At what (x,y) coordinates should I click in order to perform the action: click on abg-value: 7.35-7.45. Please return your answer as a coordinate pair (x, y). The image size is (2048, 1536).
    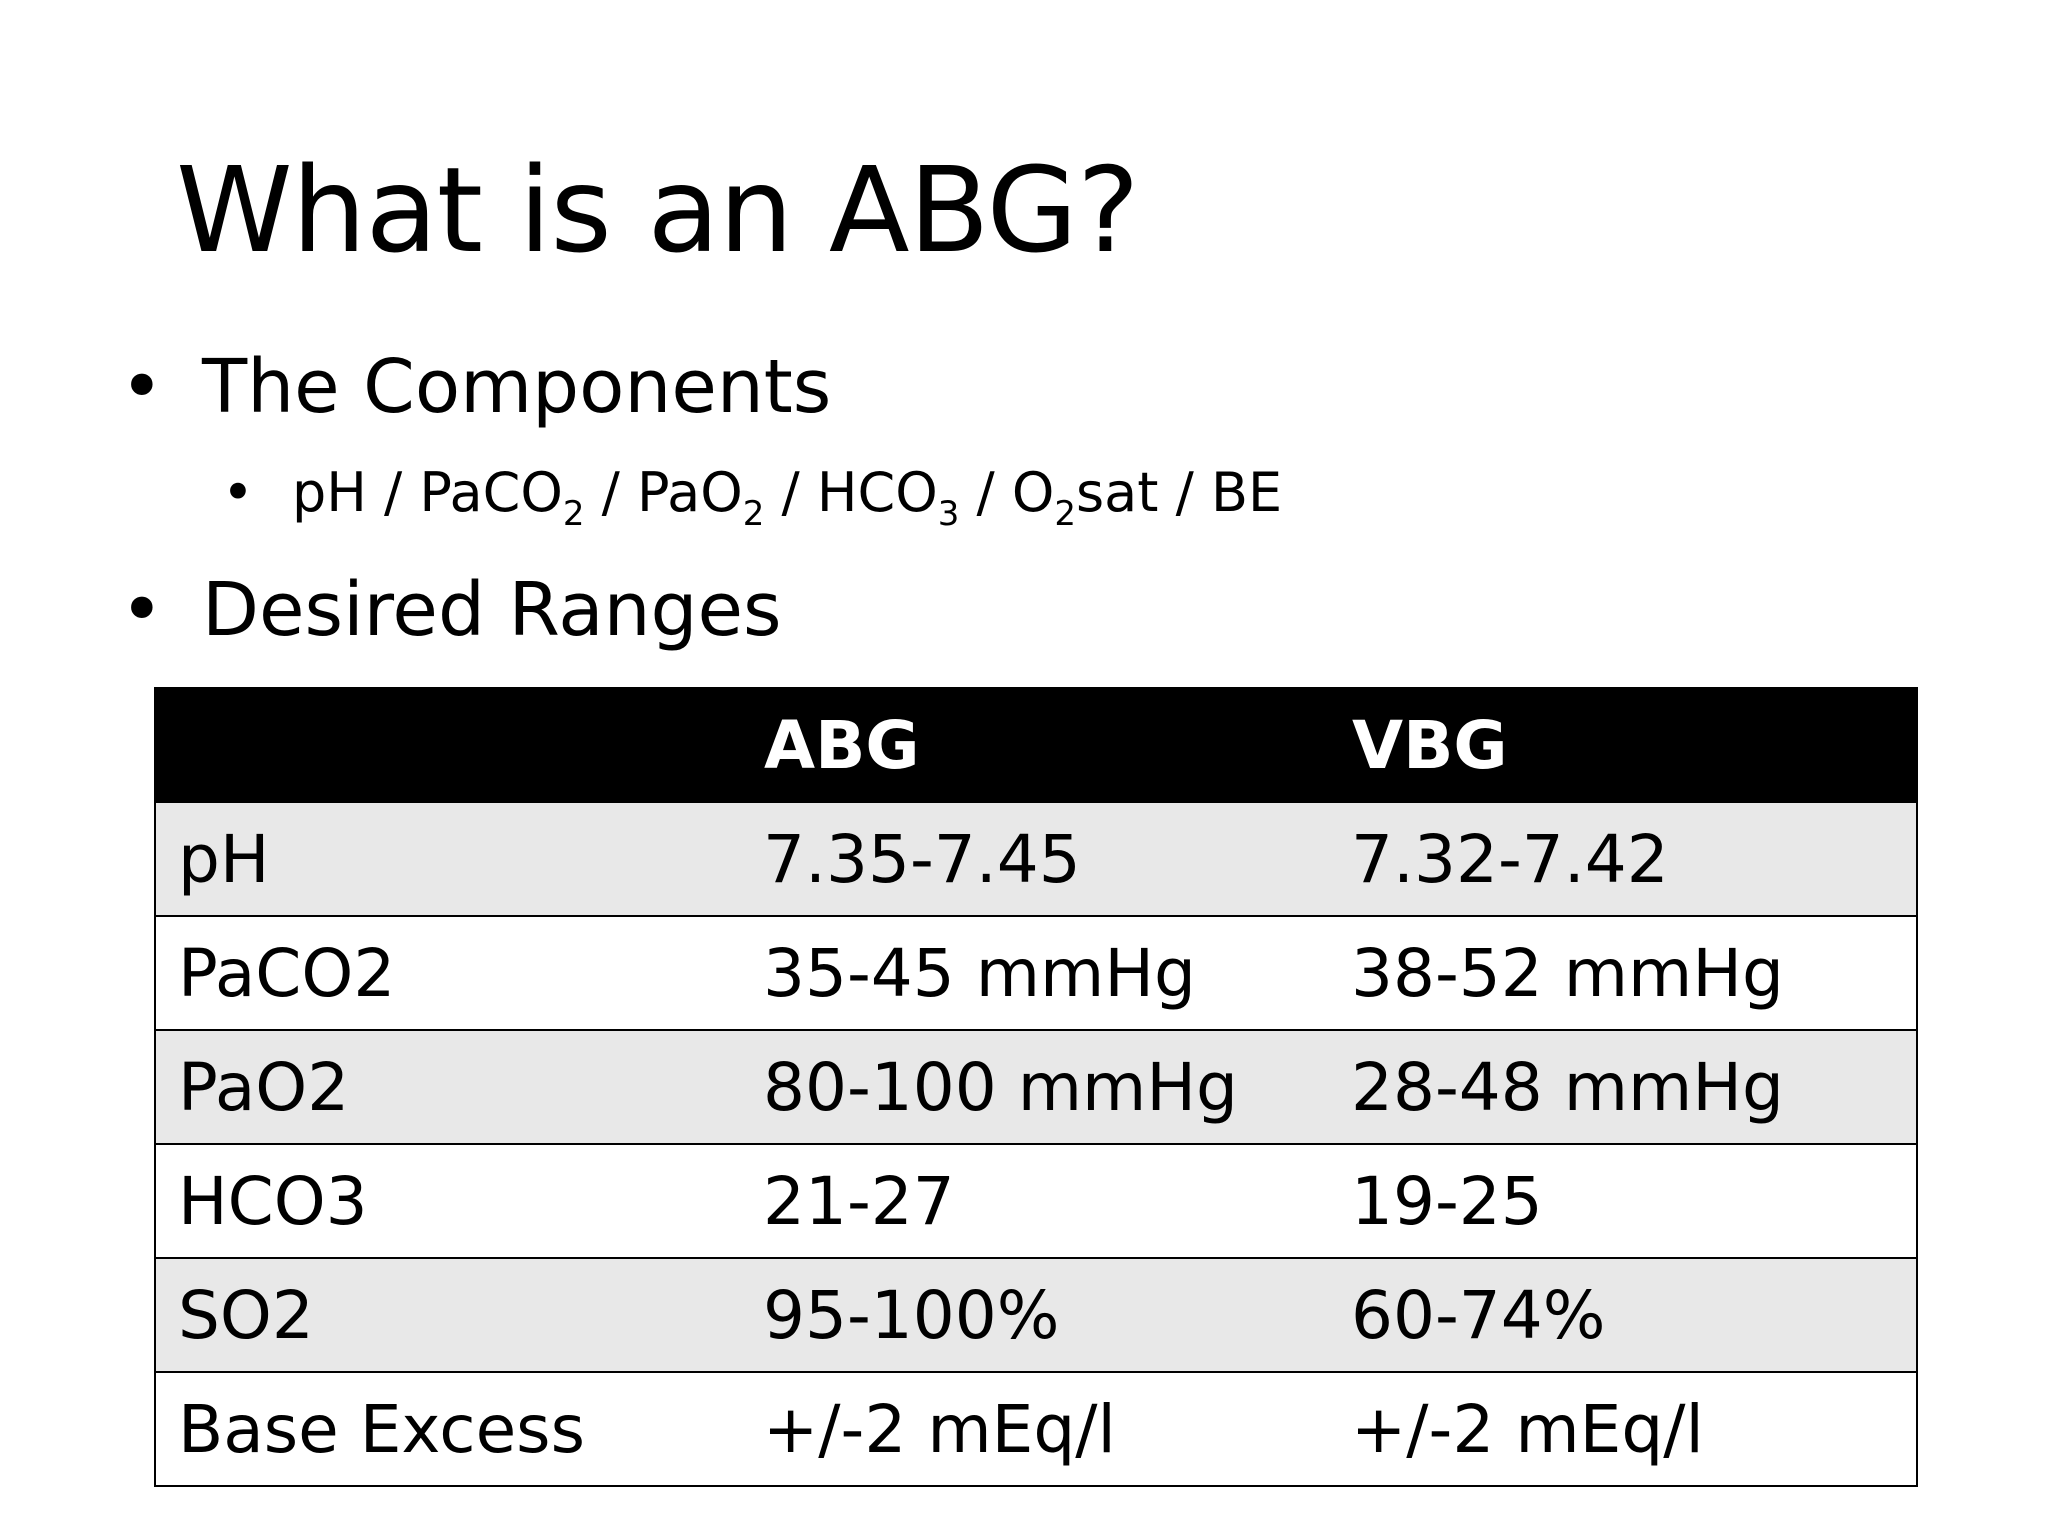
    Looking at the image, I should click on (1035, 859).